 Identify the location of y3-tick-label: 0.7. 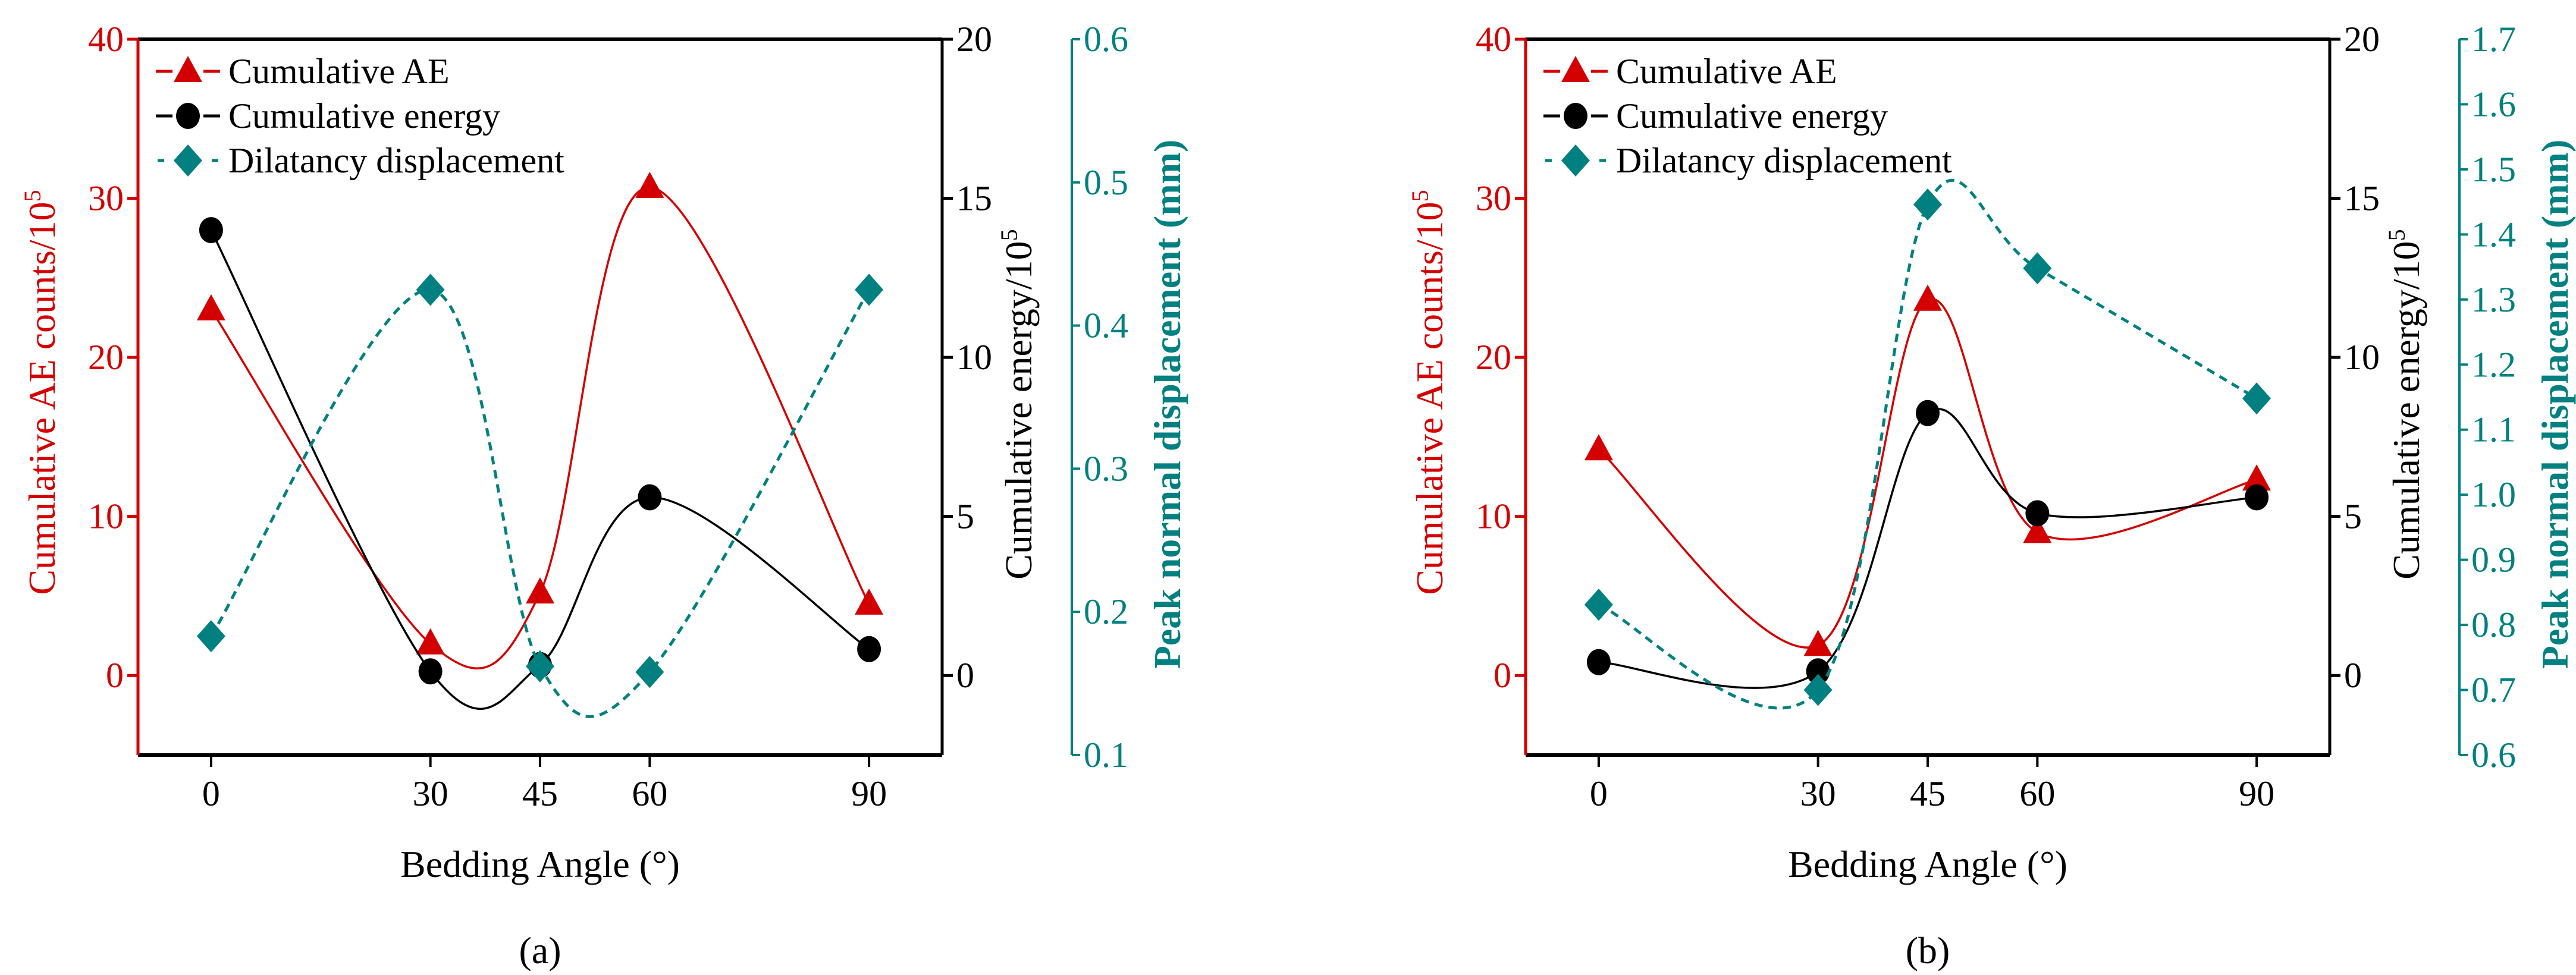
(2493, 690).